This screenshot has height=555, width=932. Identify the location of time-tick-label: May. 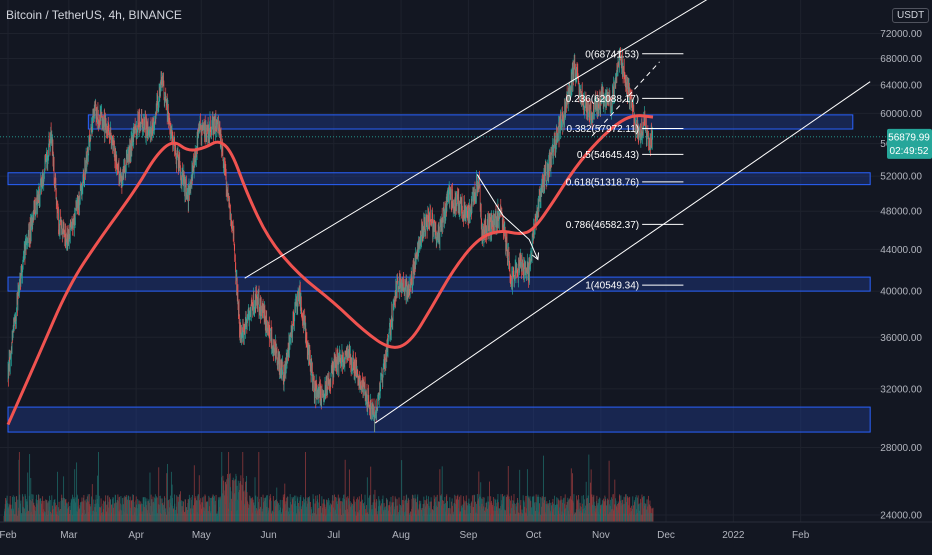
(201, 535).